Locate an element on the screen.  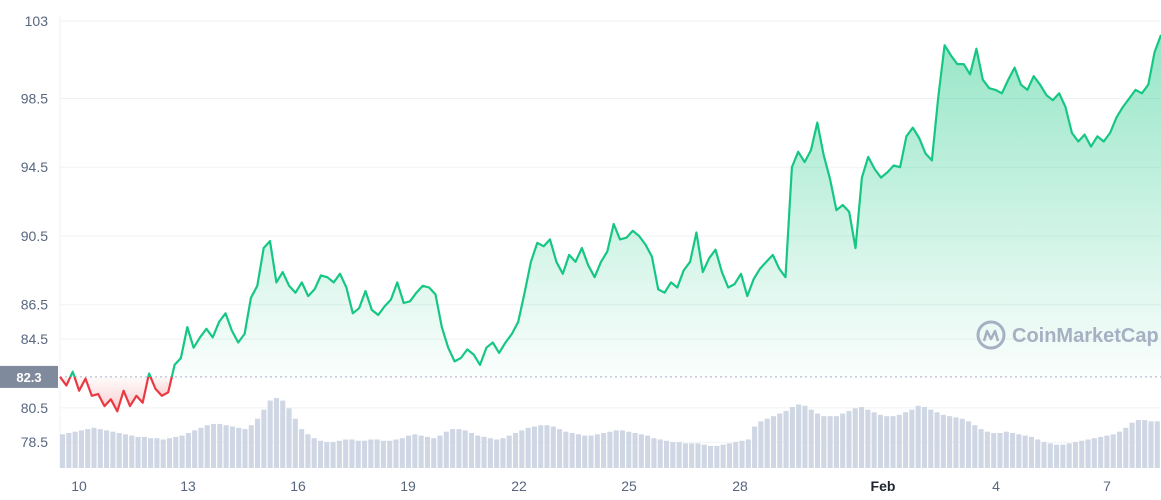
watermark-text: CoinMarketCap is located at coordinates (1085, 336).